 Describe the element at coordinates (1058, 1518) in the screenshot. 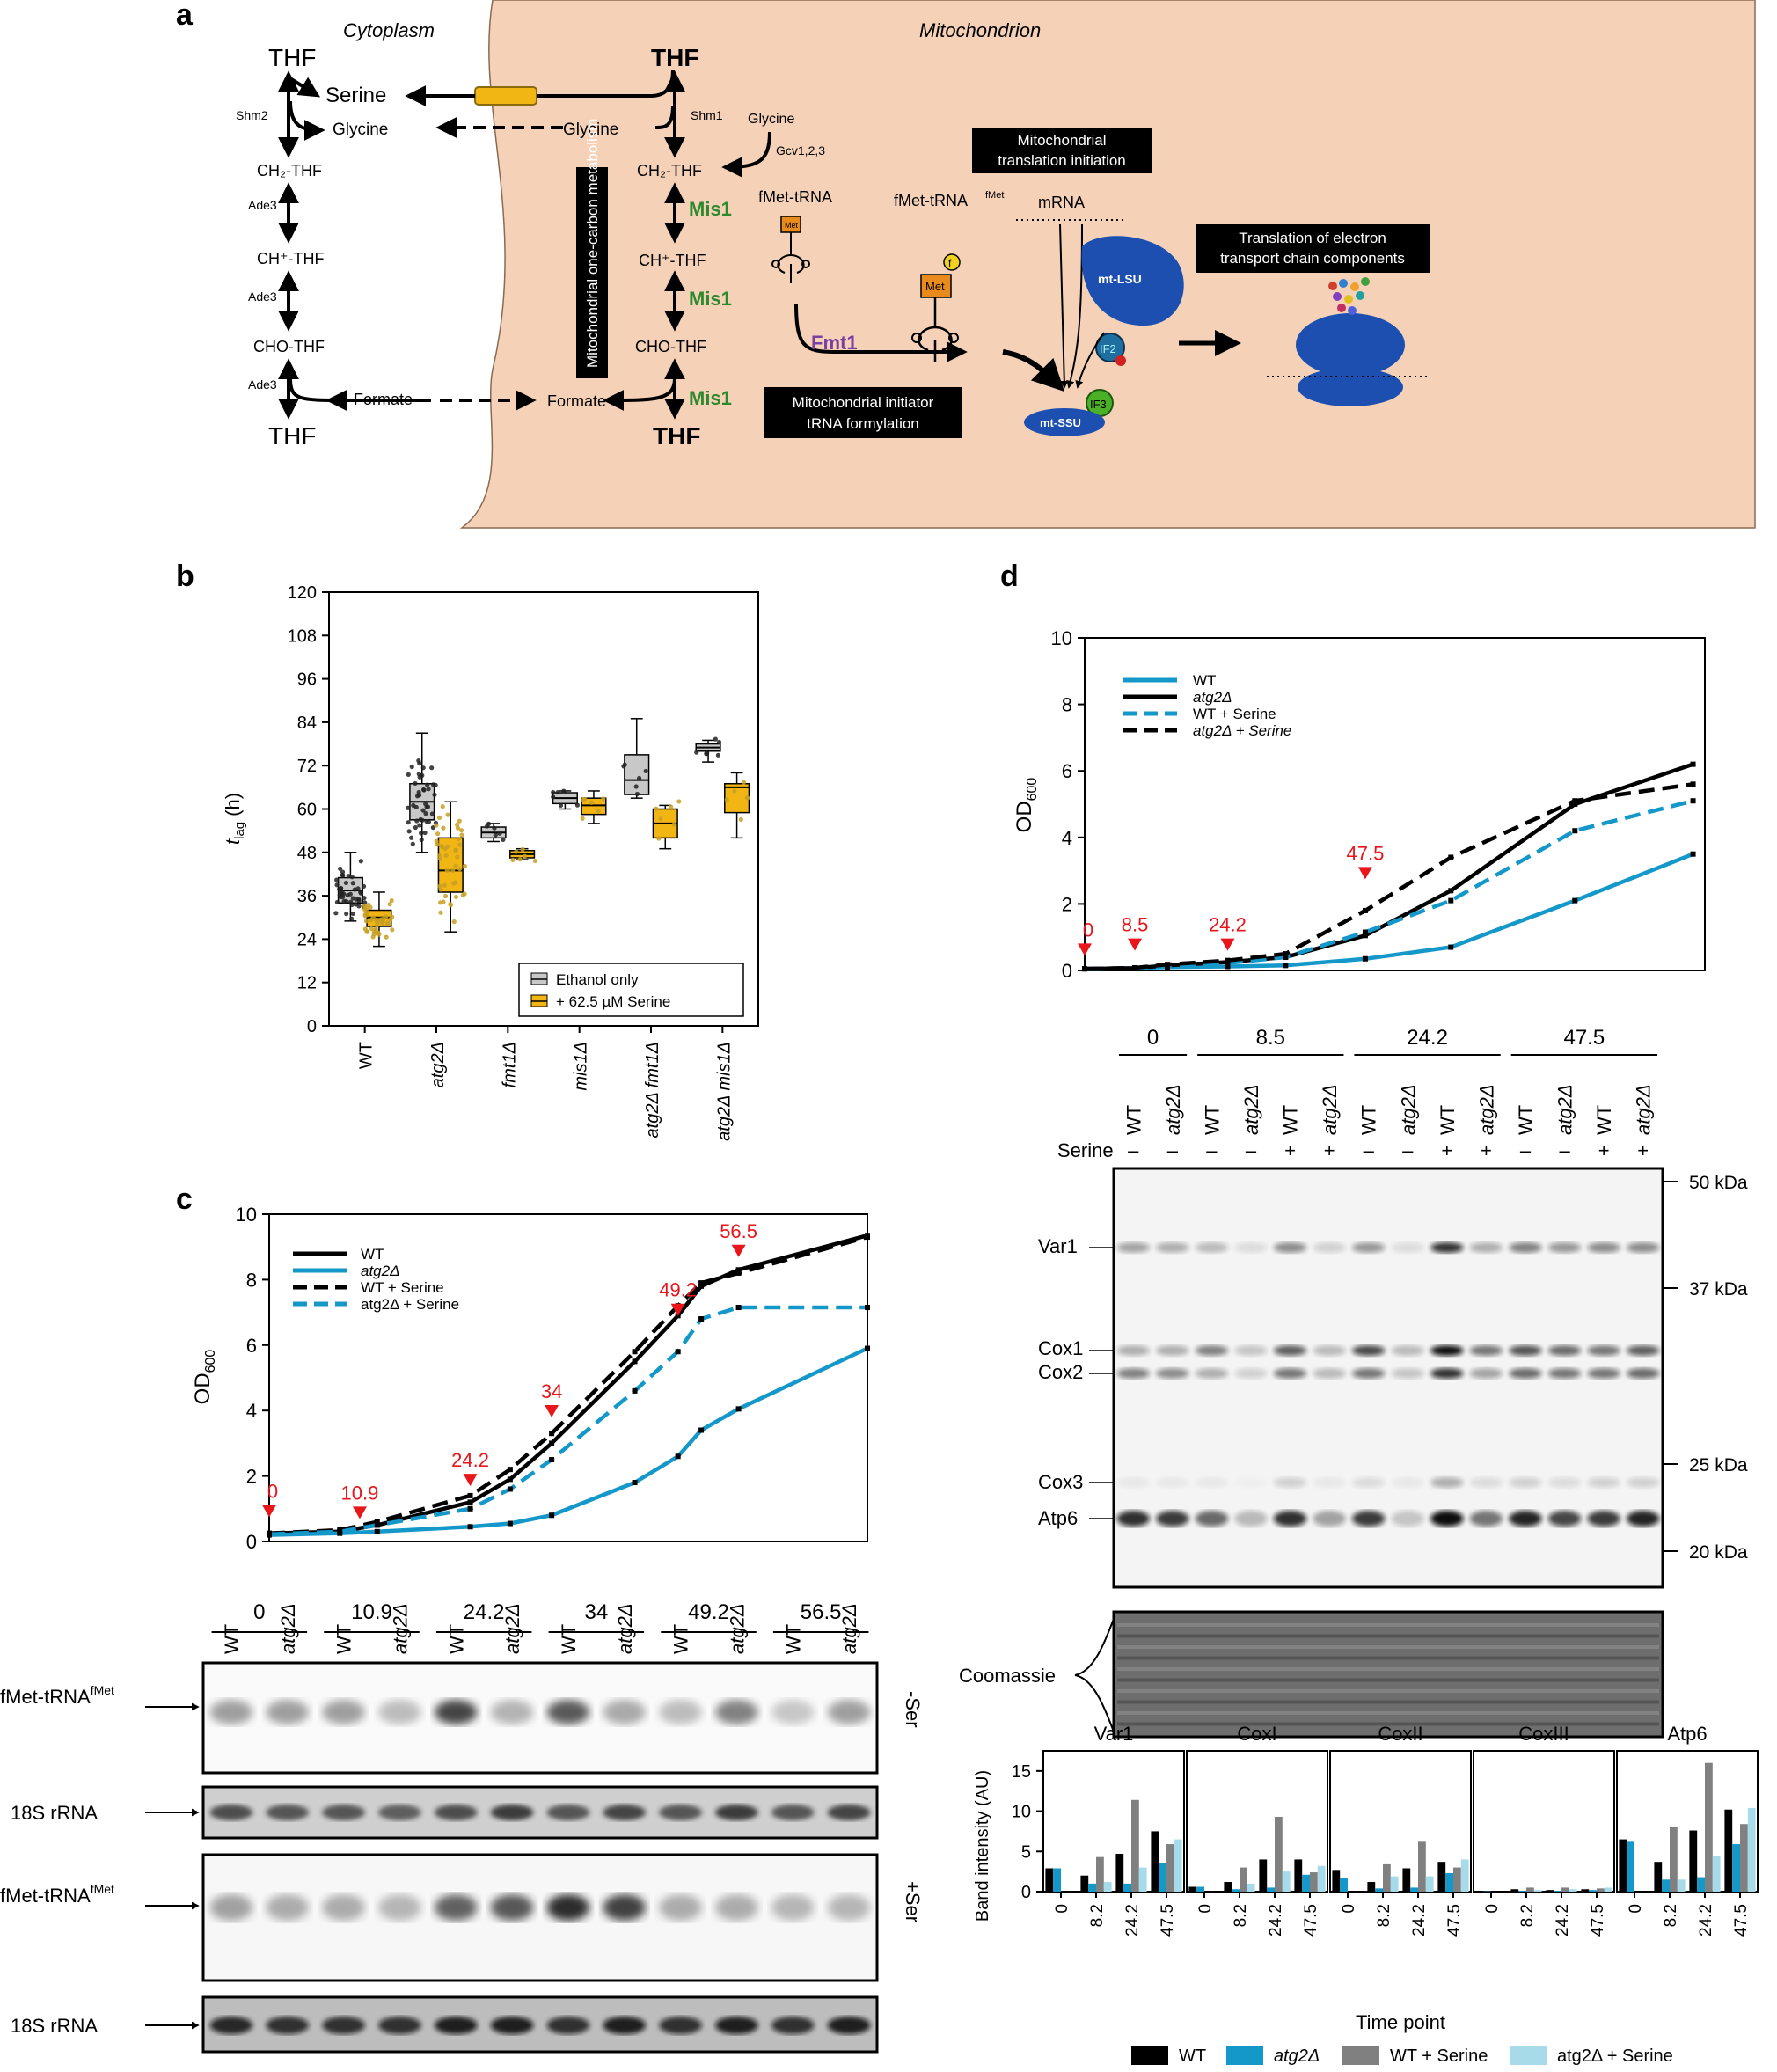

I see `band-atp6: Atp6` at that location.